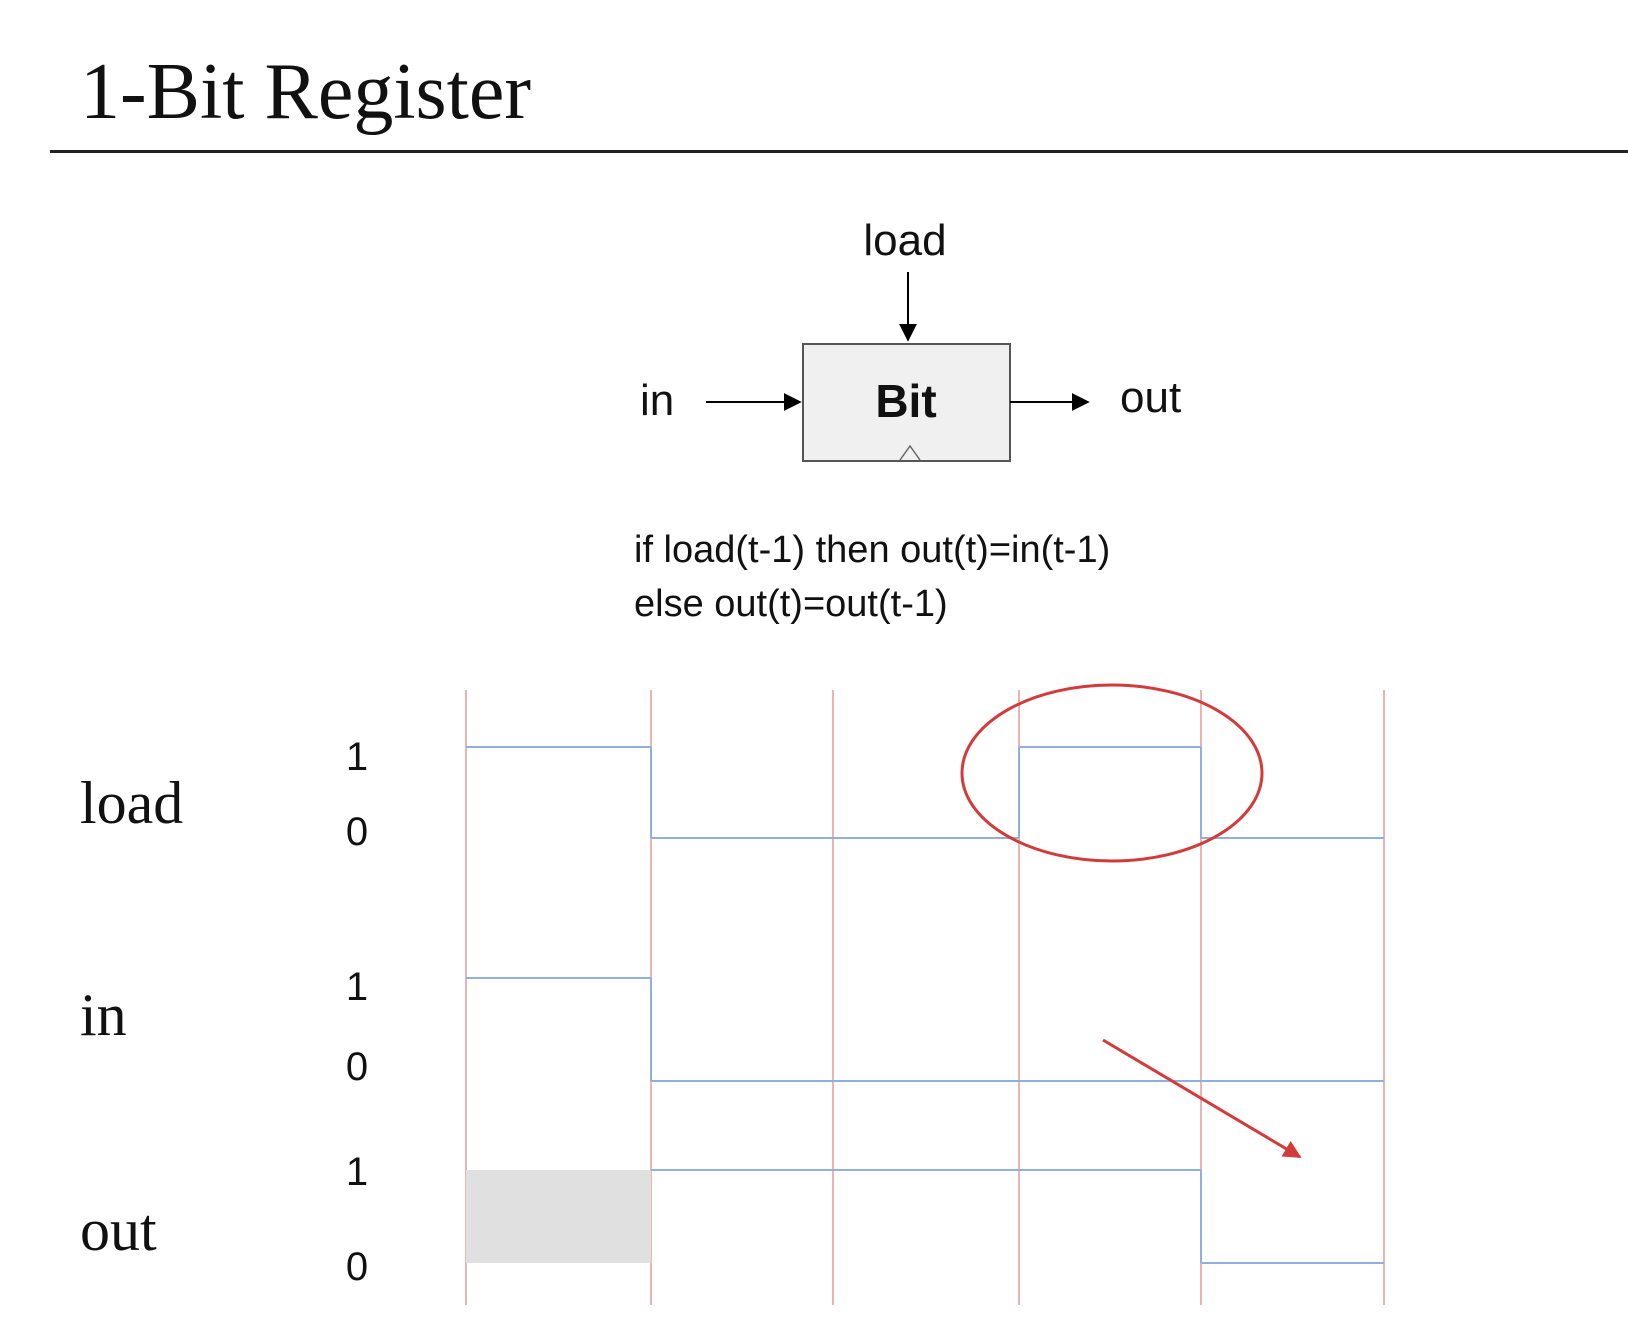 The width and height of the screenshot is (1628, 1334). Describe the element at coordinates (357, 832) in the screenshot. I see `level-label-low-load: 0` at that location.